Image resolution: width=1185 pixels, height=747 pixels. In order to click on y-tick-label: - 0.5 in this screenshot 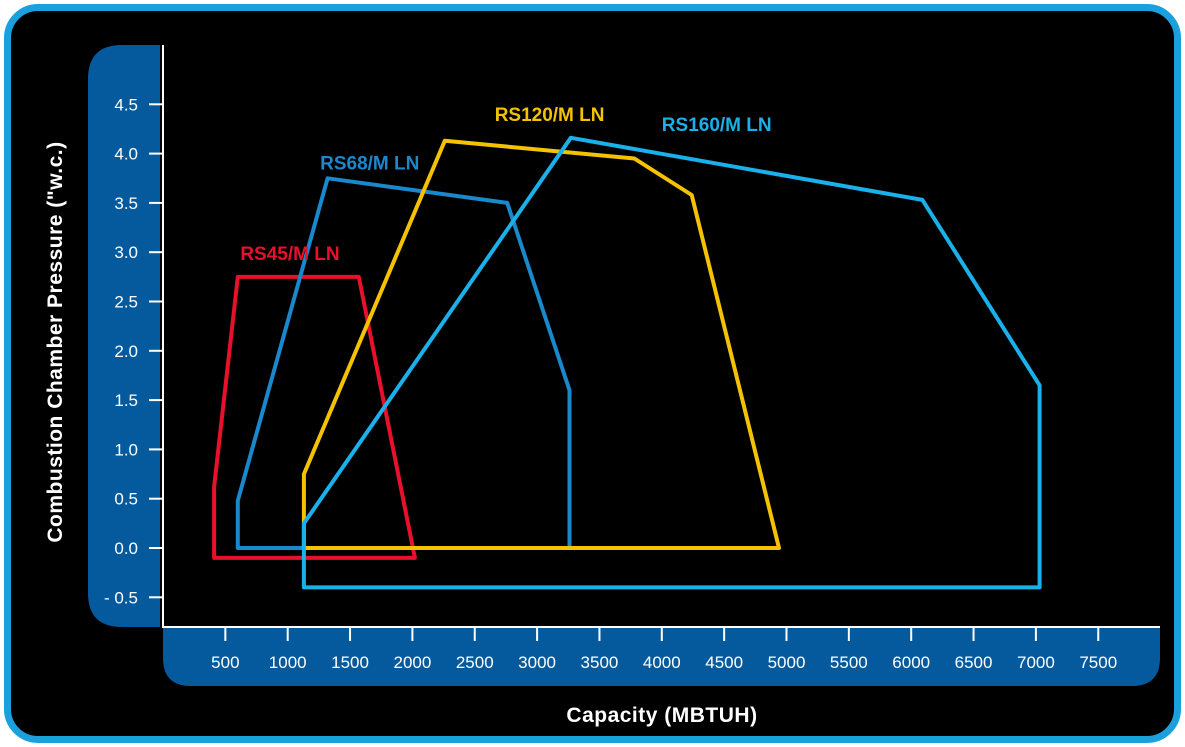, I will do `click(121, 597)`.